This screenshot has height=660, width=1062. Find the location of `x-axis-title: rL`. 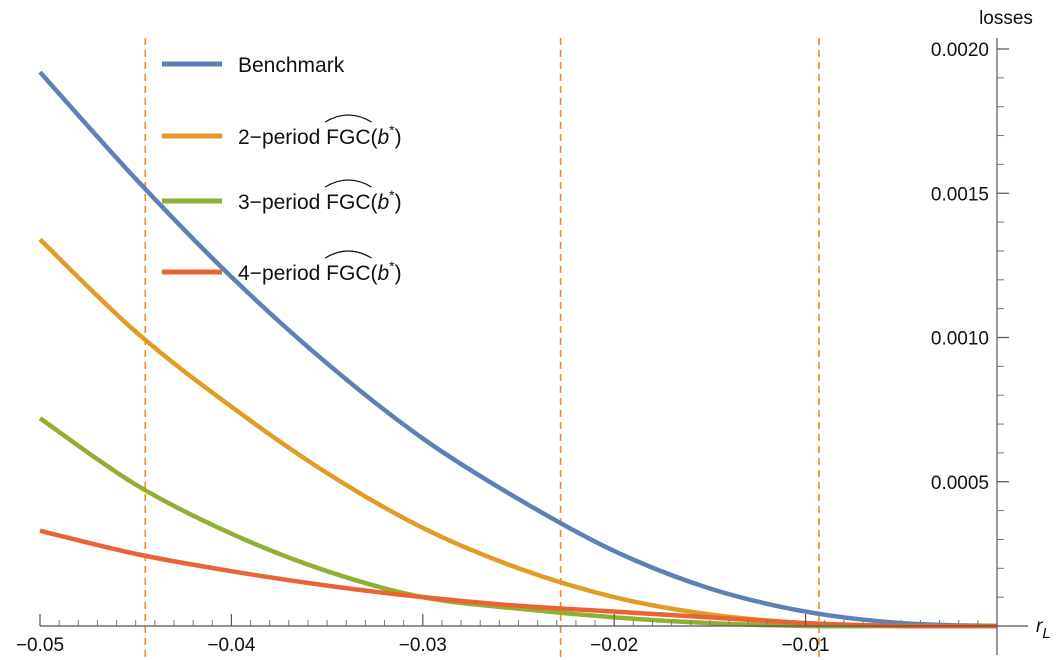

x-axis-title: rL is located at coordinates (1043, 629).